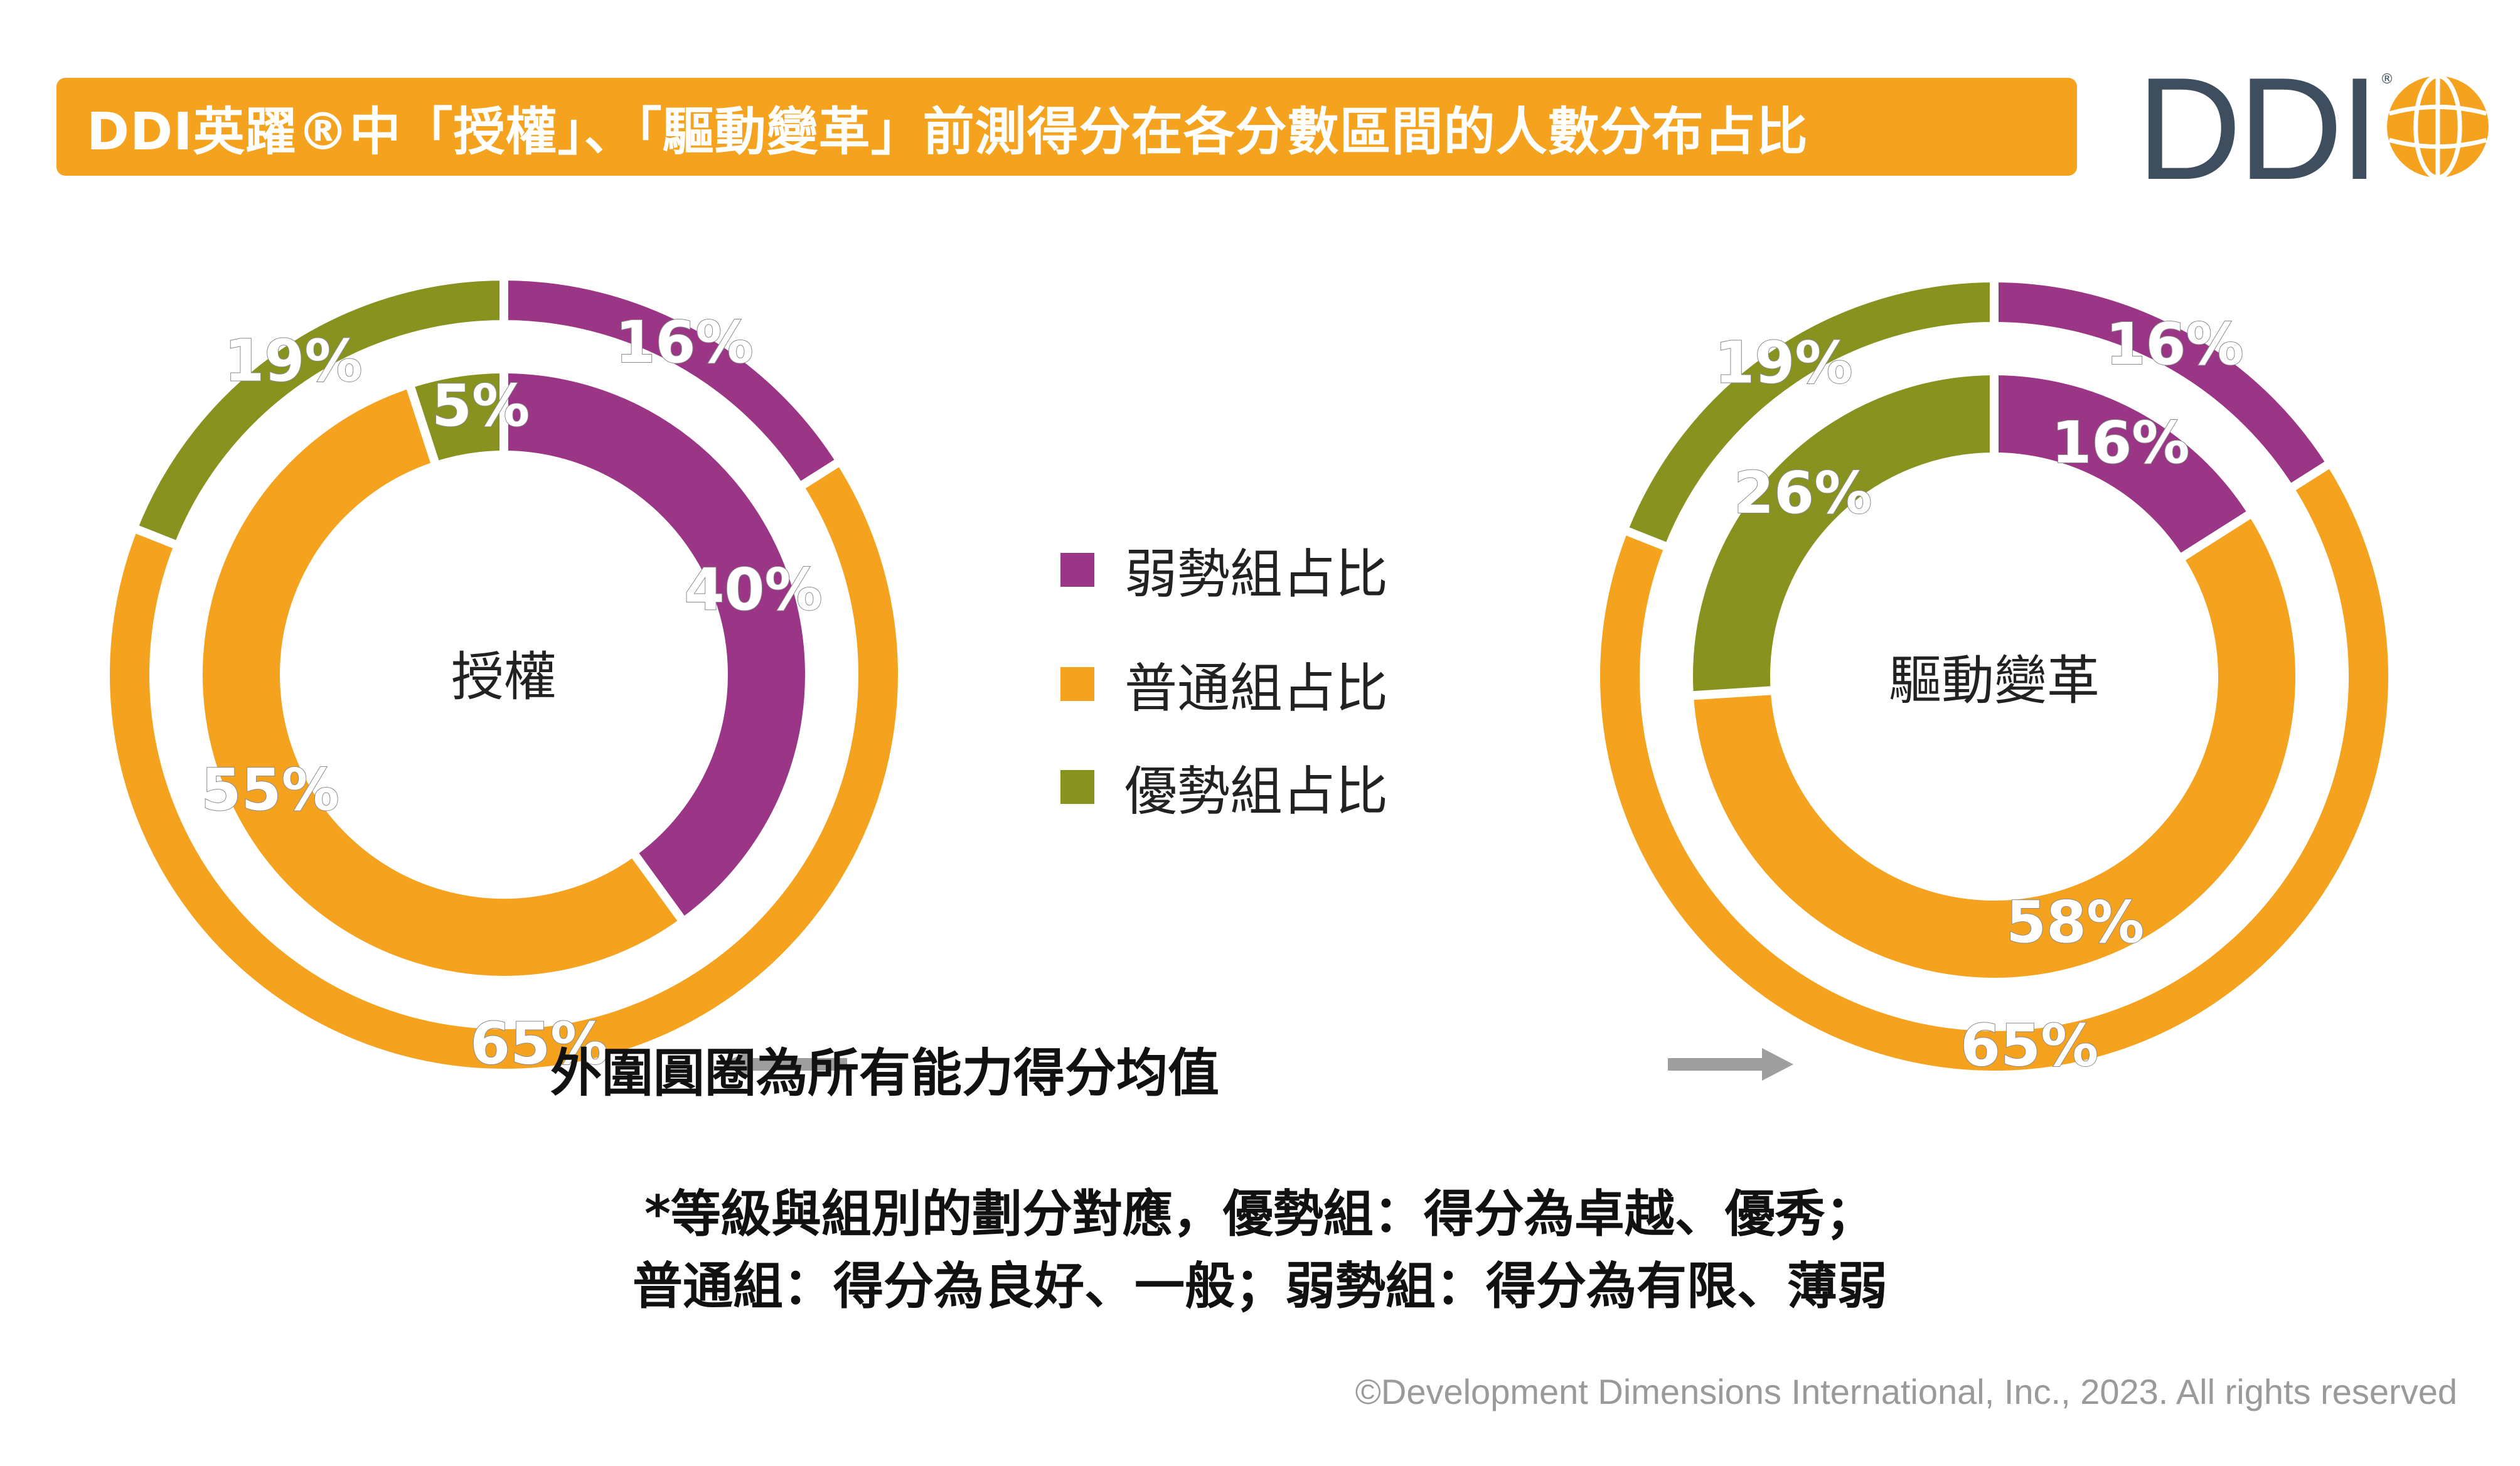  Describe the element at coordinates (1730, 1064) in the screenshot. I see `right-arrow-icon` at that location.